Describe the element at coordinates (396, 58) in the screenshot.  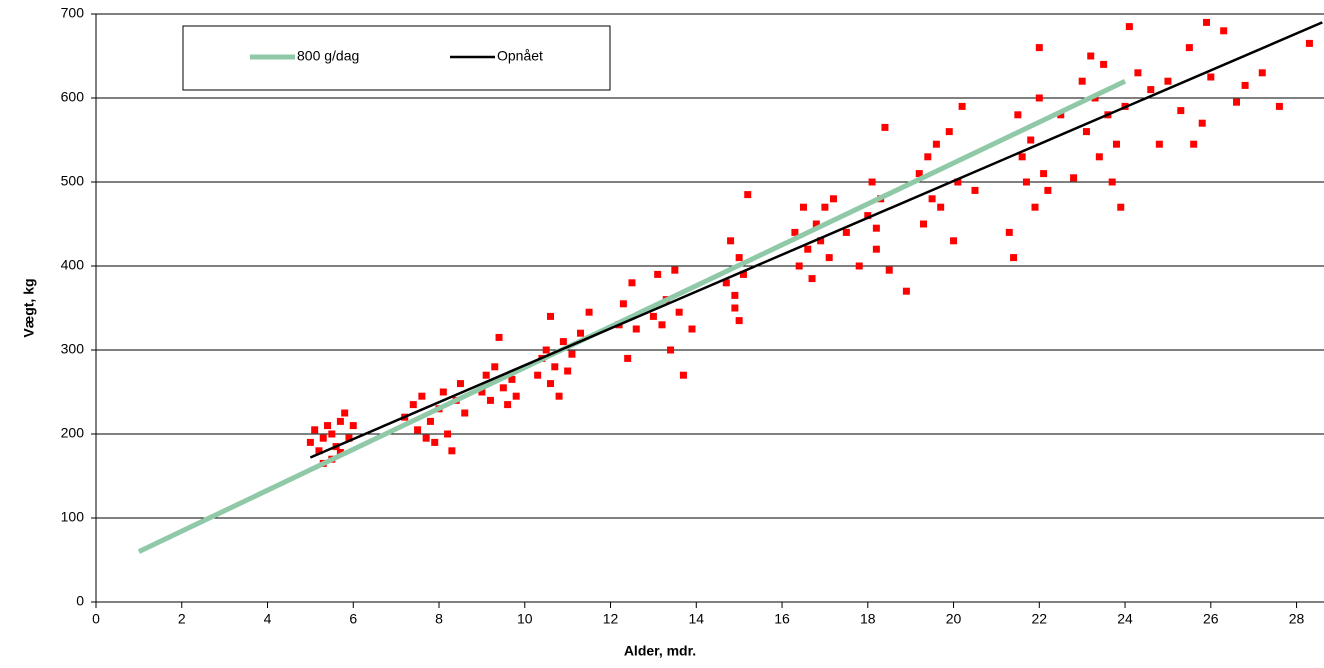
I see `legend-box` at that location.